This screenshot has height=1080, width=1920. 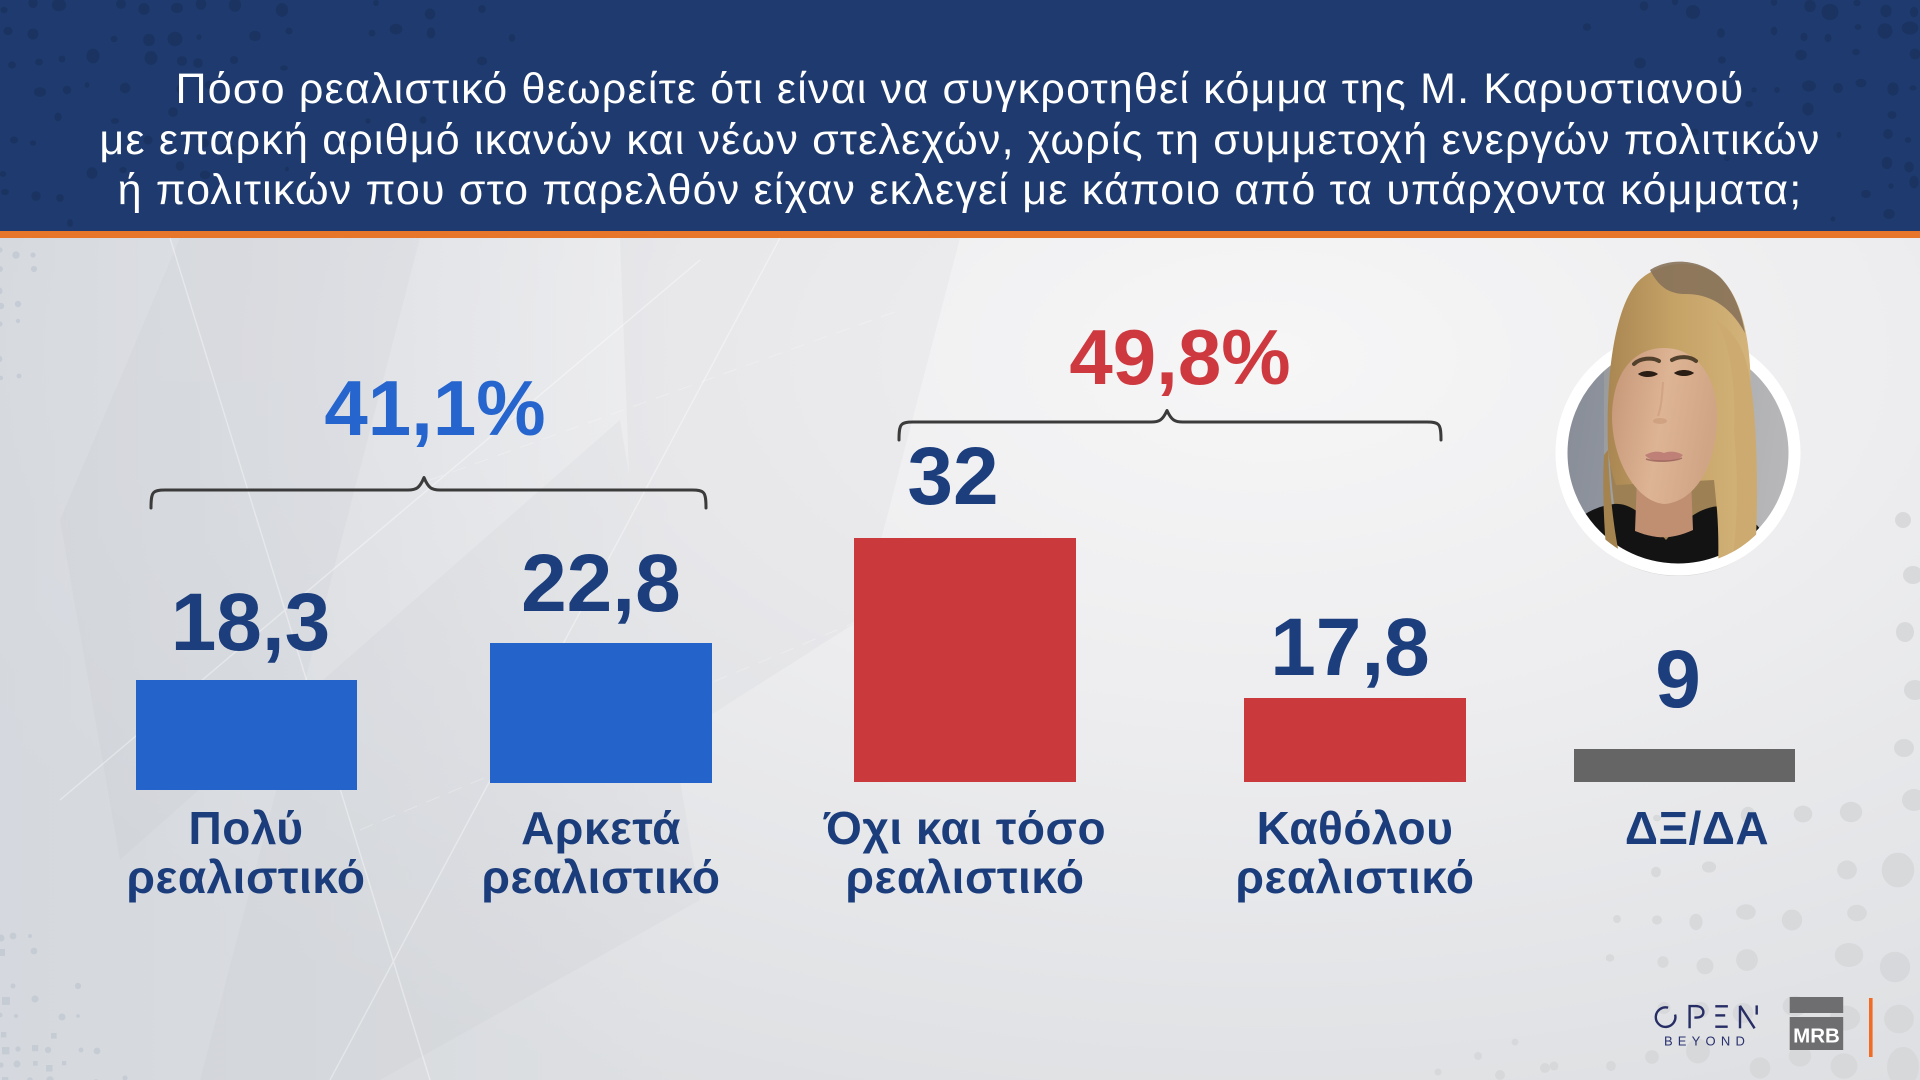 I want to click on svg-text: MRB, so click(x=1816, y=1036).